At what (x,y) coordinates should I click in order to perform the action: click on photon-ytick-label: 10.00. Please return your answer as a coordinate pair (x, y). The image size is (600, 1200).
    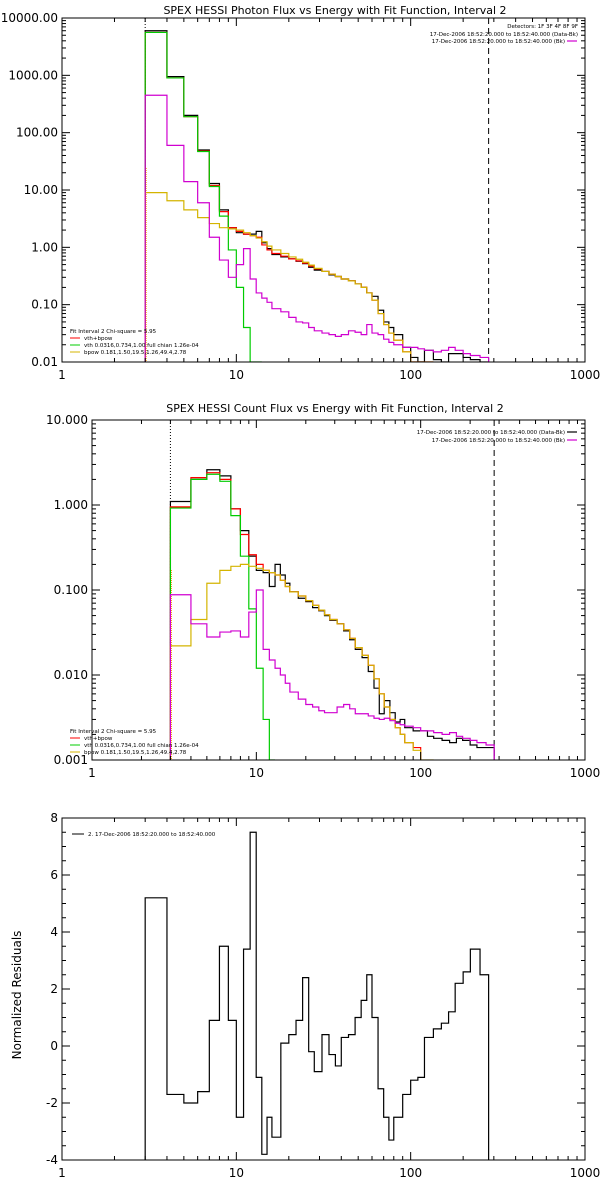
    Looking at the image, I should click on (41, 190).